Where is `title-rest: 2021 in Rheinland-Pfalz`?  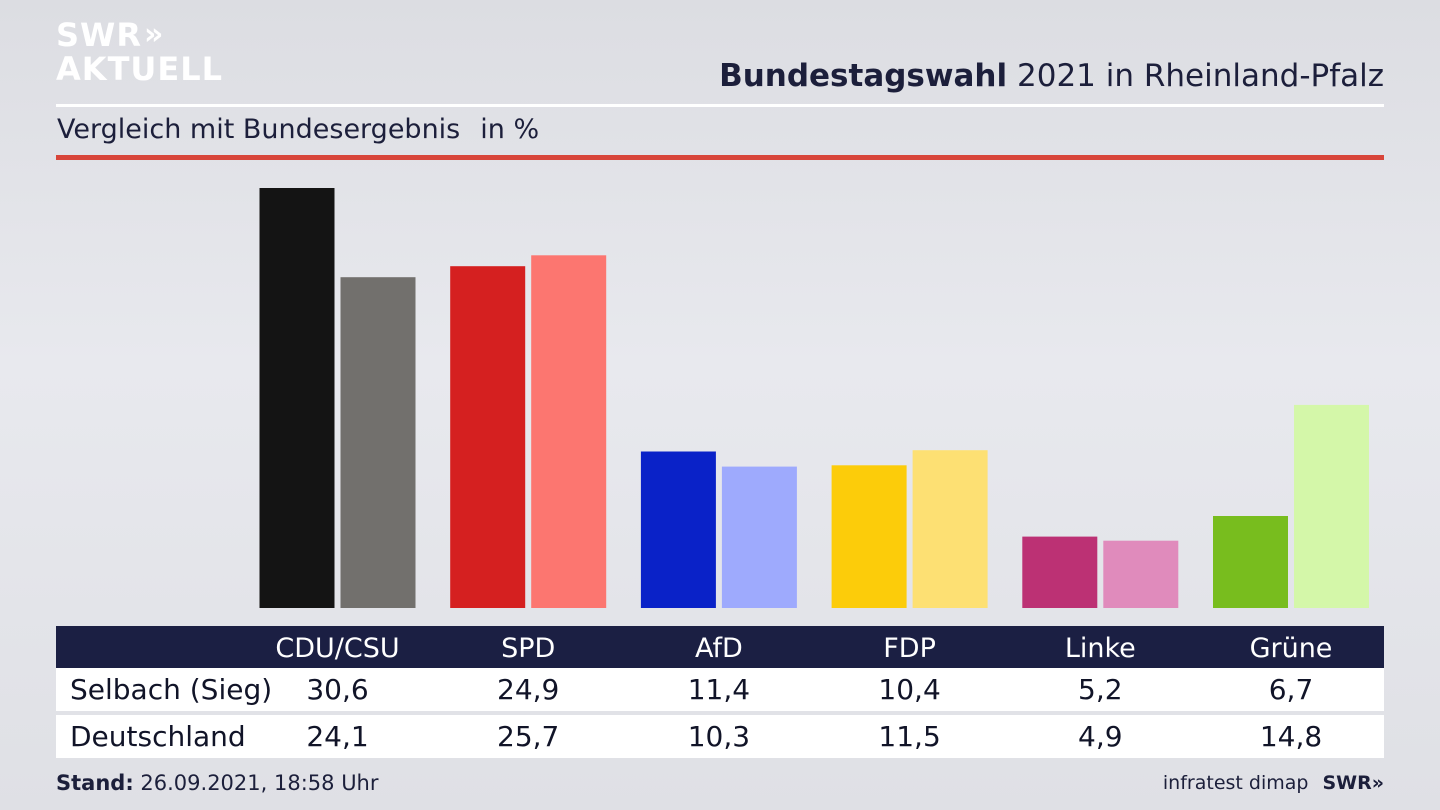
title-rest: 2021 in Rheinland-Pfalz is located at coordinates (1200, 76).